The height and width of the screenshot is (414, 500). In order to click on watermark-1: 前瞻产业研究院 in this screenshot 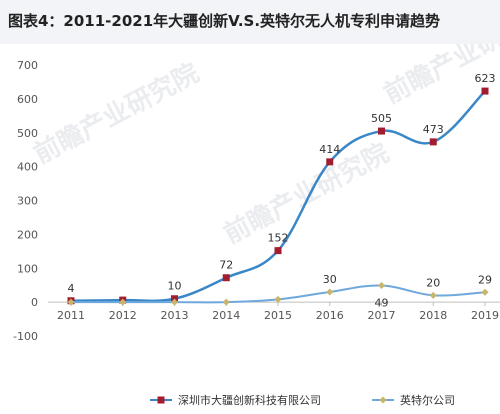, I will do `click(306, 193)`.